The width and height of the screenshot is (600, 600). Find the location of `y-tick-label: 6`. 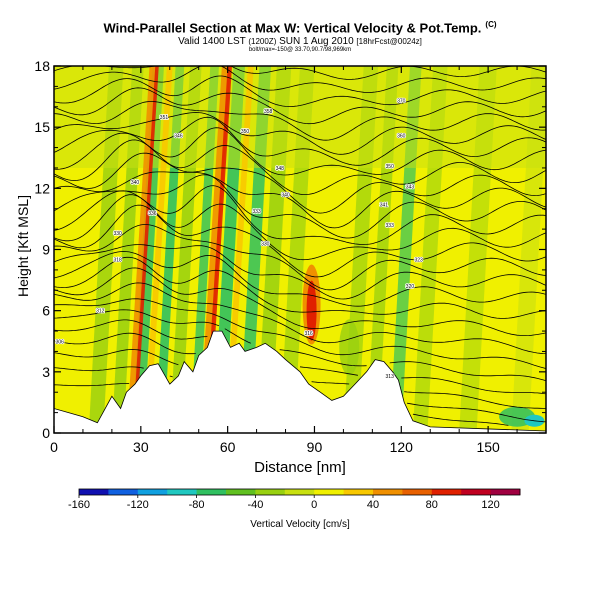

y-tick-label: 6 is located at coordinates (46, 311).